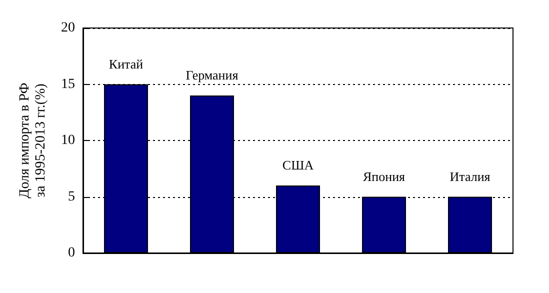 The width and height of the screenshot is (549, 293). Describe the element at coordinates (384, 176) in the screenshot. I see `x-tick-label: Япония` at that location.